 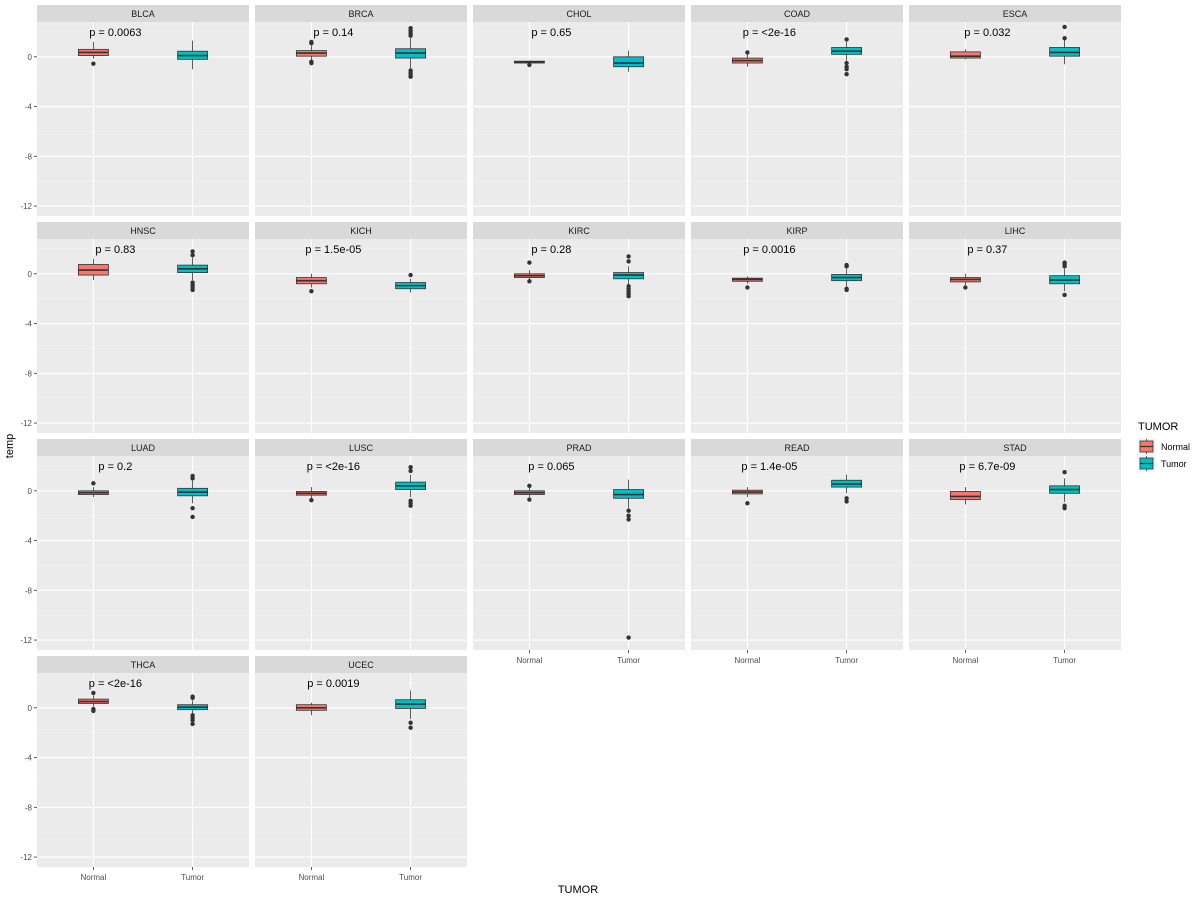 I want to click on facet-strip-label: LUSC, so click(x=361, y=448).